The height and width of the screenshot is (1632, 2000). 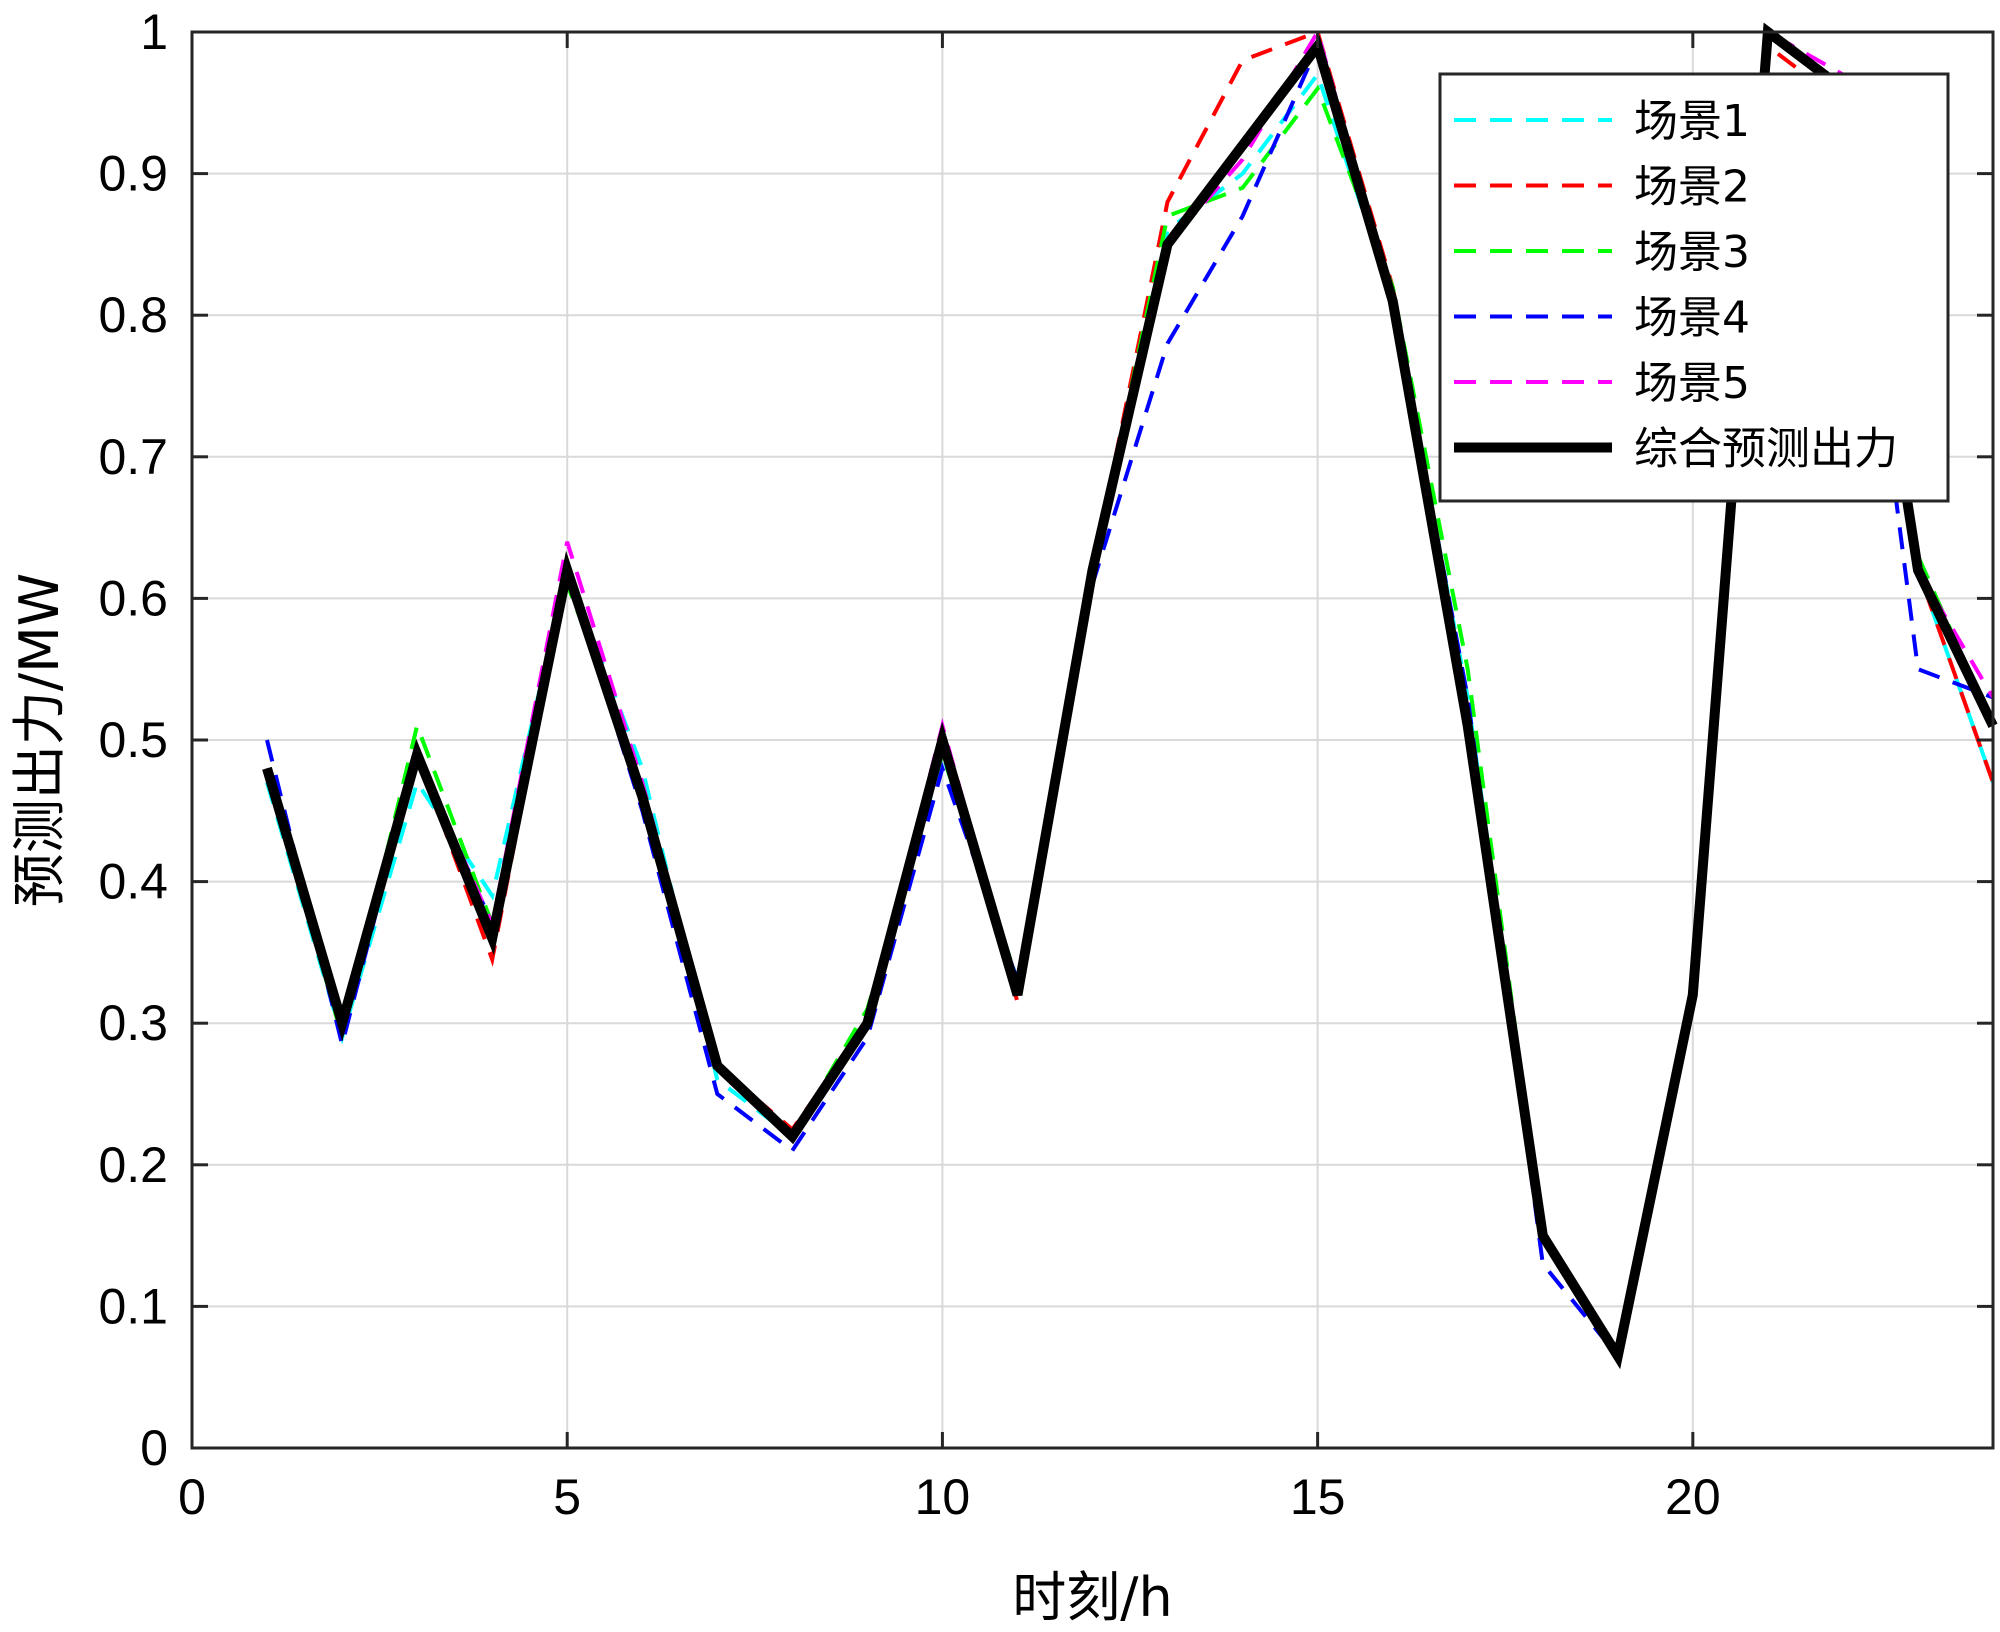 I want to click on legend-item: 场景1, so click(x=1602, y=121).